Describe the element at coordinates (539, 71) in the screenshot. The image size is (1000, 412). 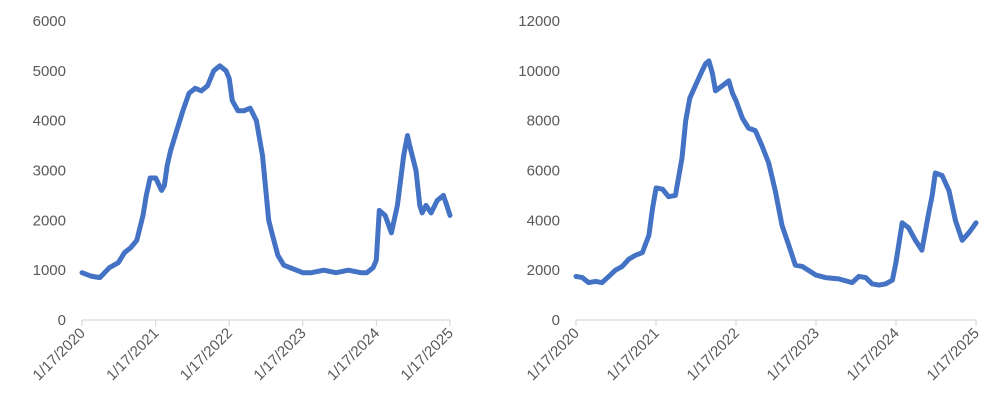
I see `y-tick-label: 10000` at that location.